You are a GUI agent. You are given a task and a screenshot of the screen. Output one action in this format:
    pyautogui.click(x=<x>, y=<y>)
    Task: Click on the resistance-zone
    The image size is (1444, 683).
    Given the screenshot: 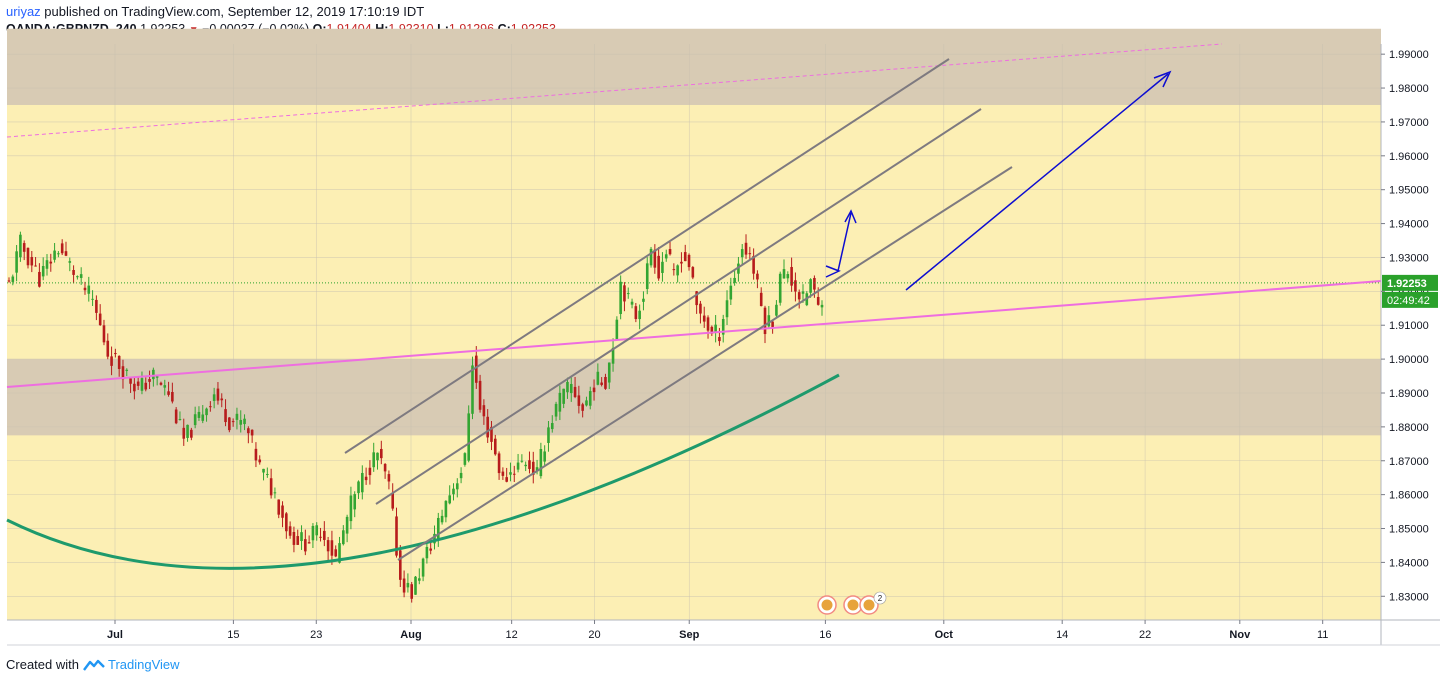 What is the action you would take?
    pyautogui.click(x=694, y=66)
    